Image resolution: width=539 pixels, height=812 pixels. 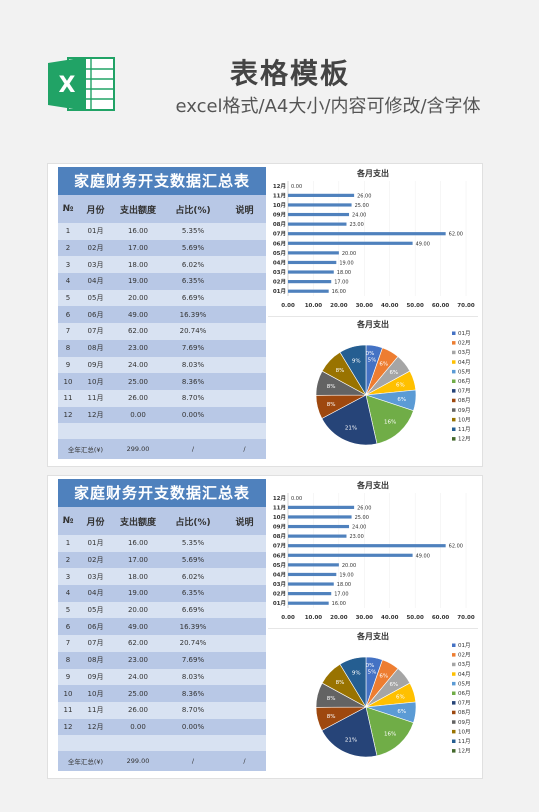 What do you see at coordinates (464, 722) in the screenshot?
I see `legend-label: 09月` at bounding box center [464, 722].